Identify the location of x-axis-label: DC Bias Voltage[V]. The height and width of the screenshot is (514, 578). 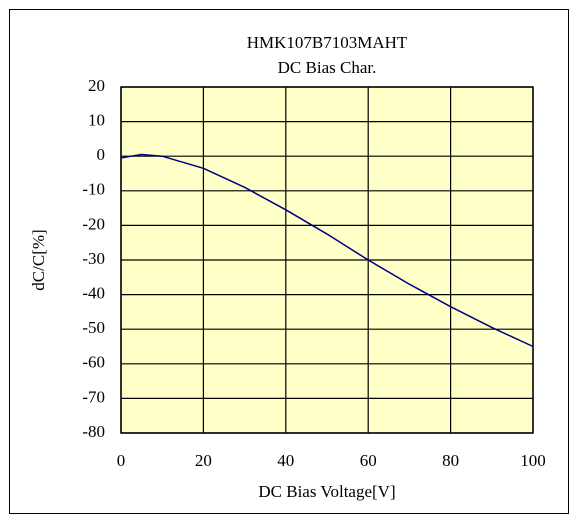
(326, 491).